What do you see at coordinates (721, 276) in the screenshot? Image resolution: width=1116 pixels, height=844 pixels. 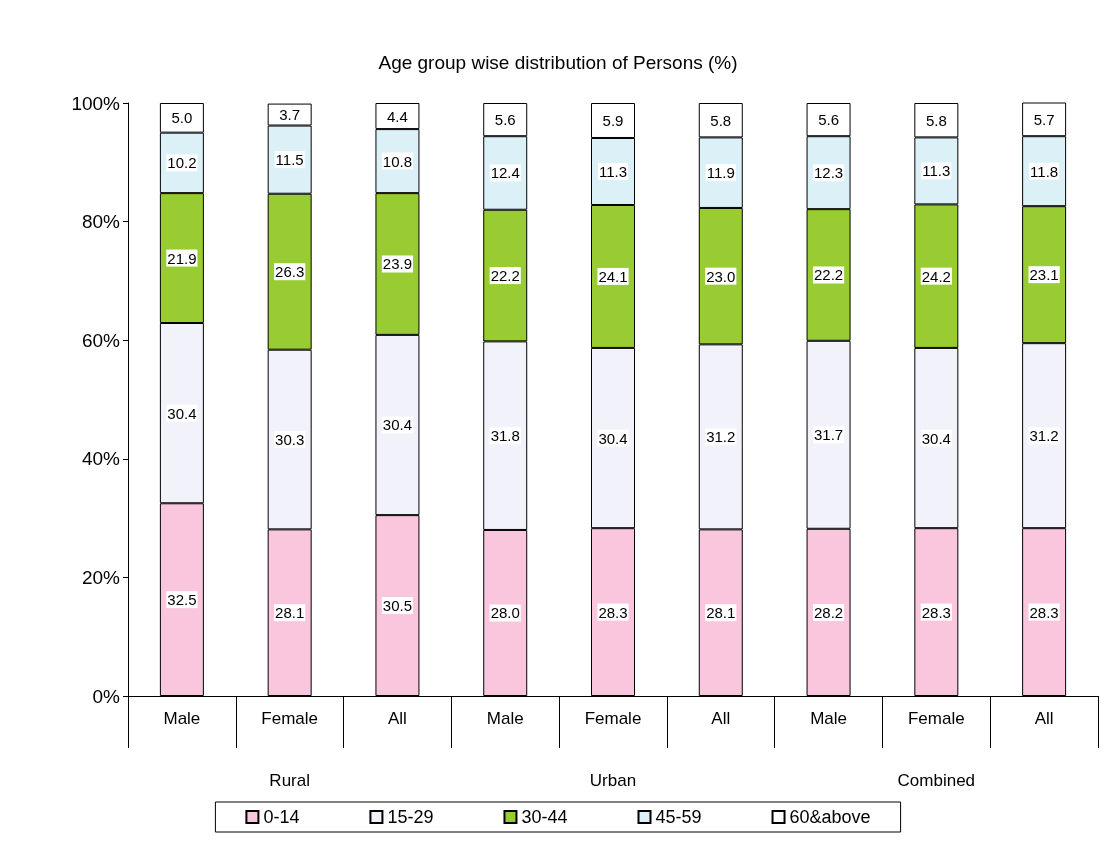 I see `data-label: 23.0` at bounding box center [721, 276].